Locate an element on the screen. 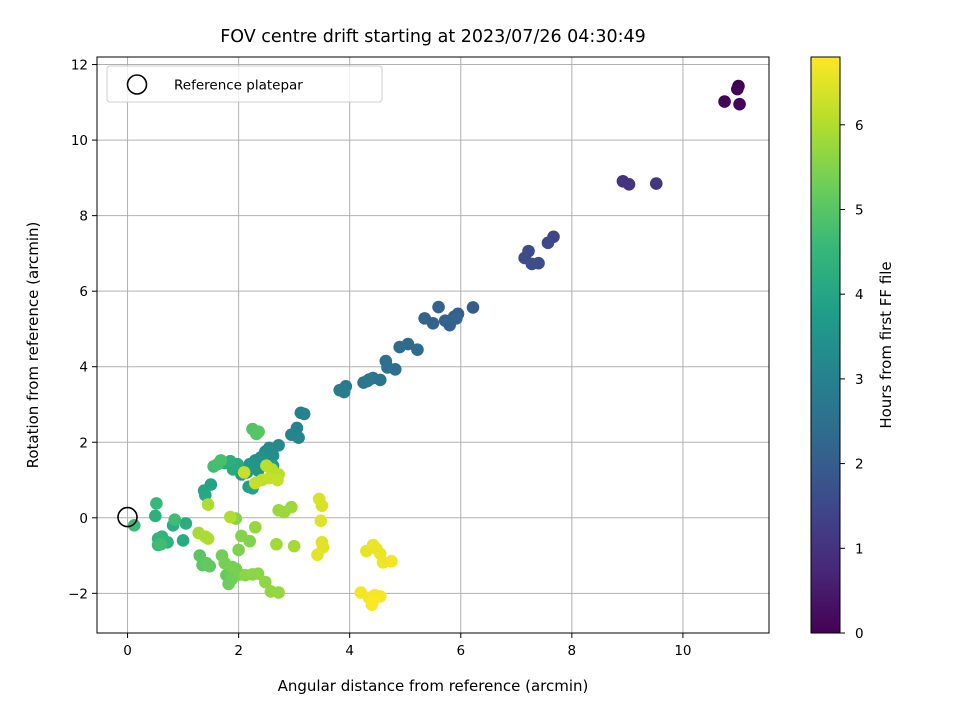  colorbar: 0 1 2 3 4 5 6 Hours from first FF file is located at coordinates (852, 349).